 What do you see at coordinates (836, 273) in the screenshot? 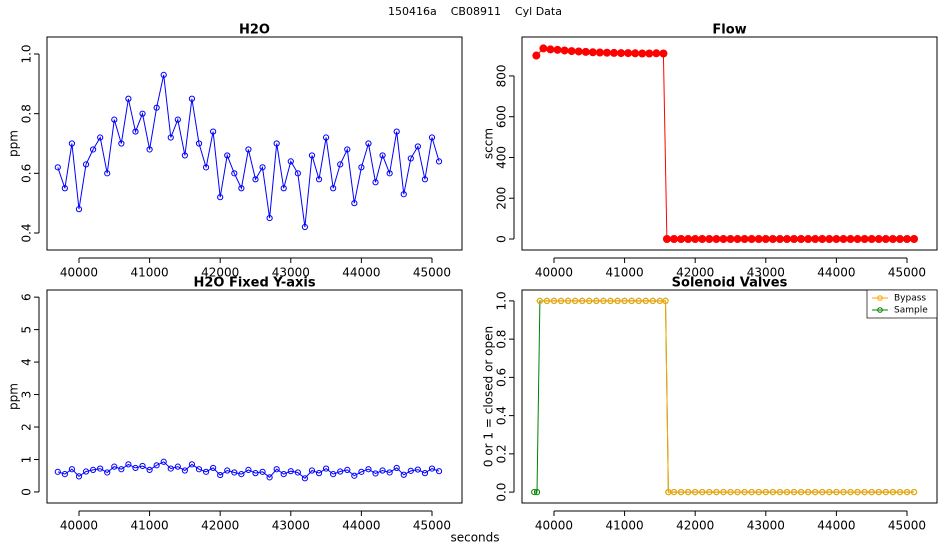
I see `x-tick-label: 44000` at bounding box center [836, 273].